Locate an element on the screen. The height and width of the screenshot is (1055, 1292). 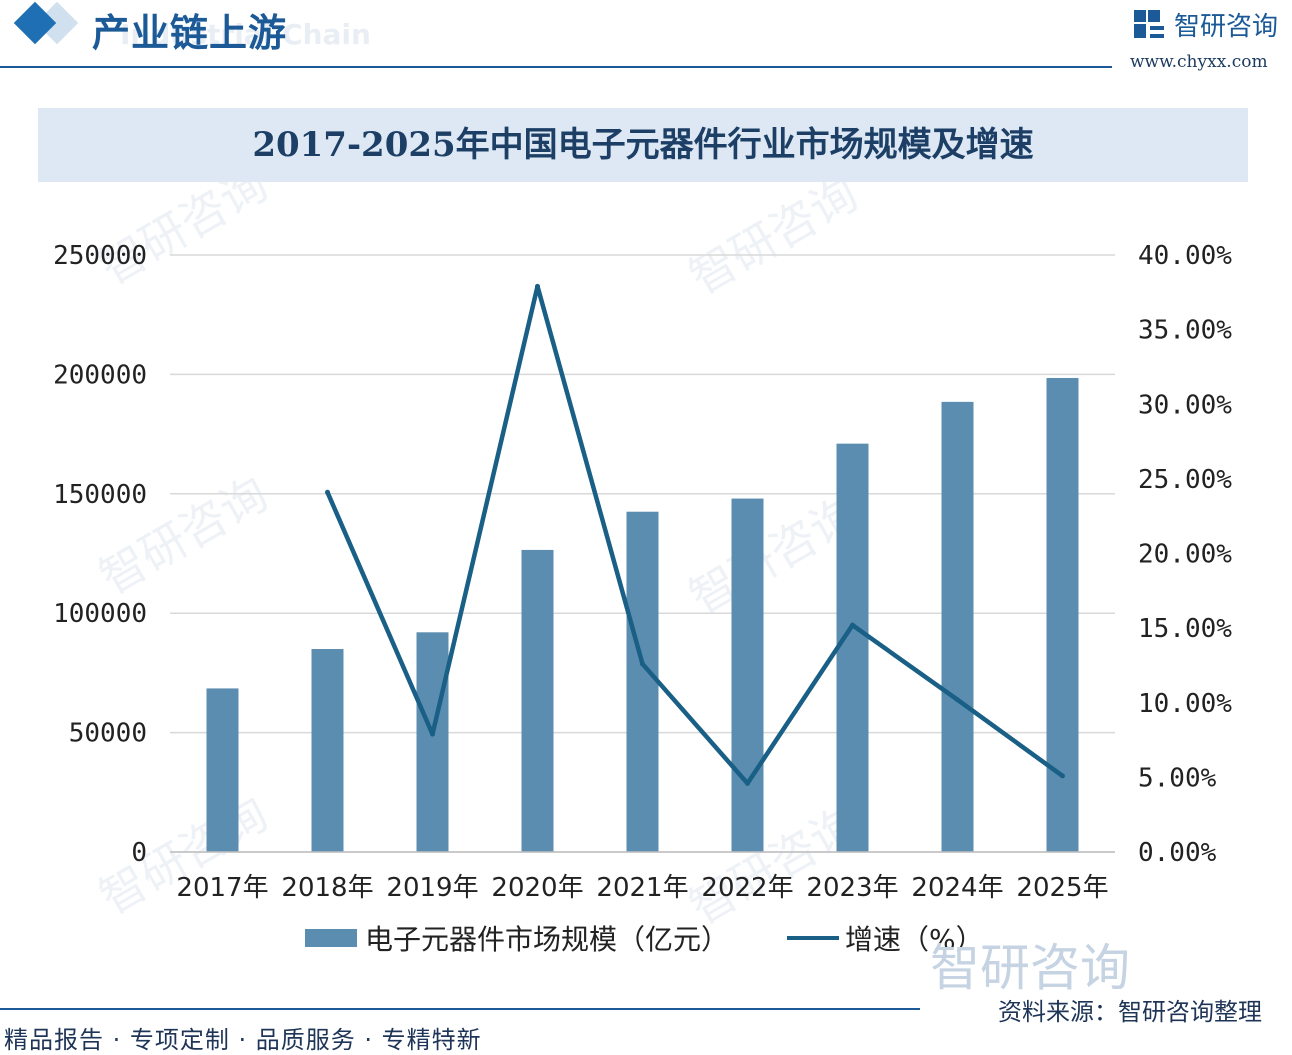
brand-url: www.chyxx.com is located at coordinates (1199, 62).